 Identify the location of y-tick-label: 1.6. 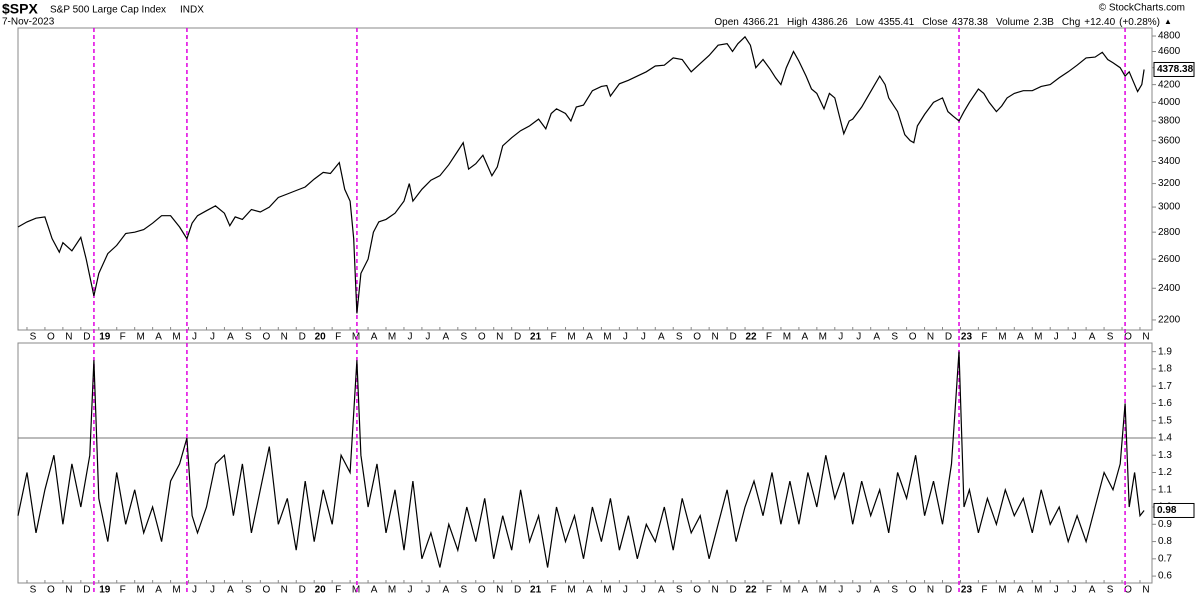
(1165, 403).